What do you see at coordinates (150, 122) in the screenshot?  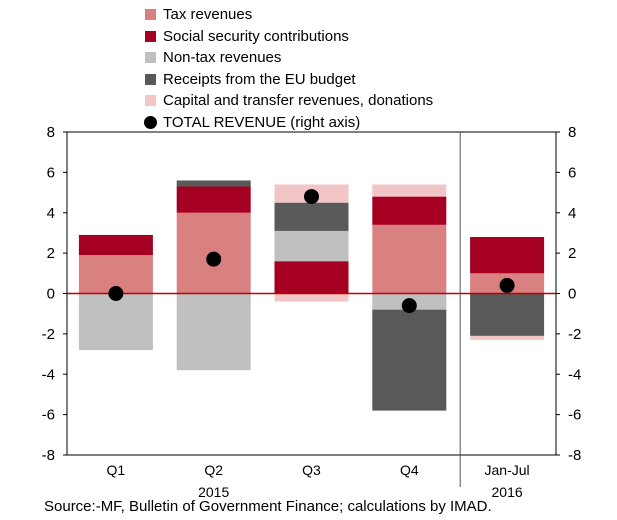 I see `legend-marker-total-revenue` at bounding box center [150, 122].